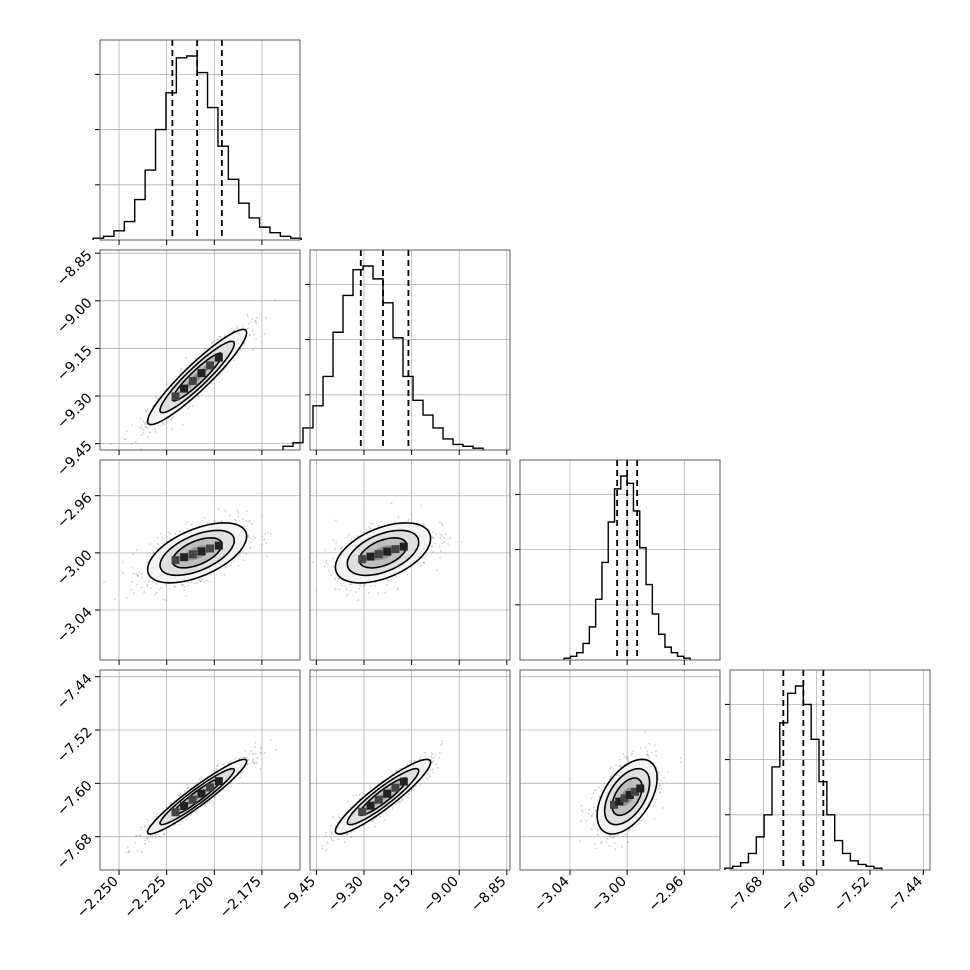  I want to click on panel-frame, so click(620, 560).